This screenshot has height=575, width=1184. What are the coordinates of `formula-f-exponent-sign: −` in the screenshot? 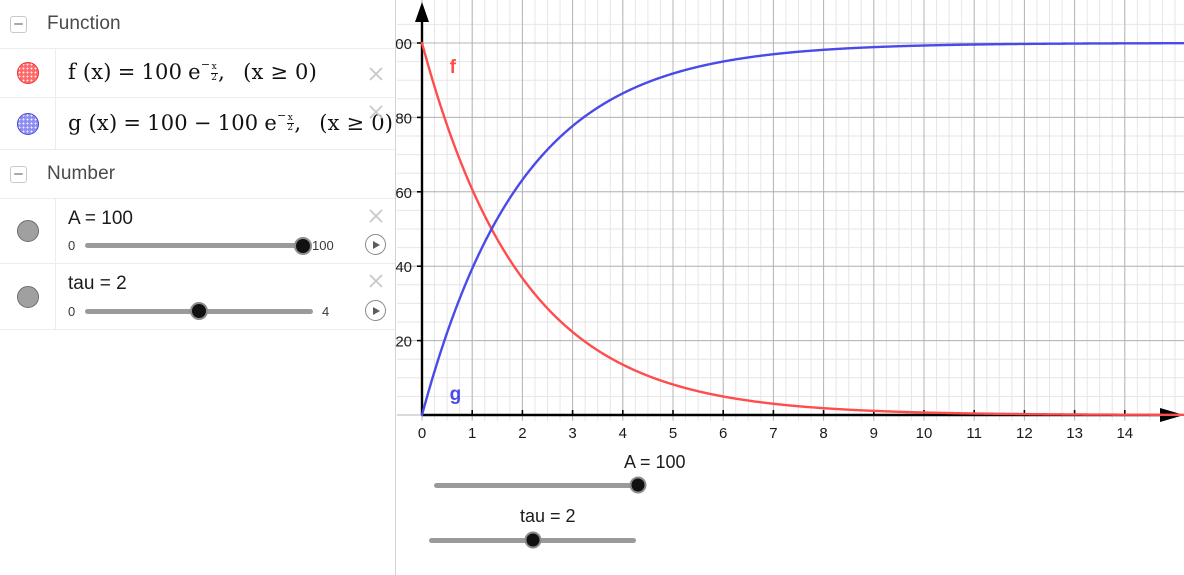 It's located at (205, 65).